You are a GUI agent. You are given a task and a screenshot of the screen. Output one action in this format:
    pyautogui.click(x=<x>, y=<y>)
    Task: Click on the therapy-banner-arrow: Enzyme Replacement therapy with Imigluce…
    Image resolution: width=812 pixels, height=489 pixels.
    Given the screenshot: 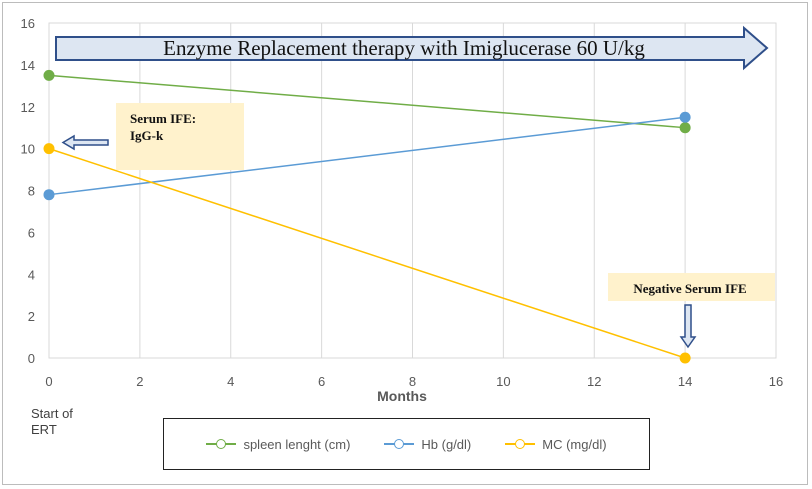 What is the action you would take?
    pyautogui.click(x=412, y=48)
    